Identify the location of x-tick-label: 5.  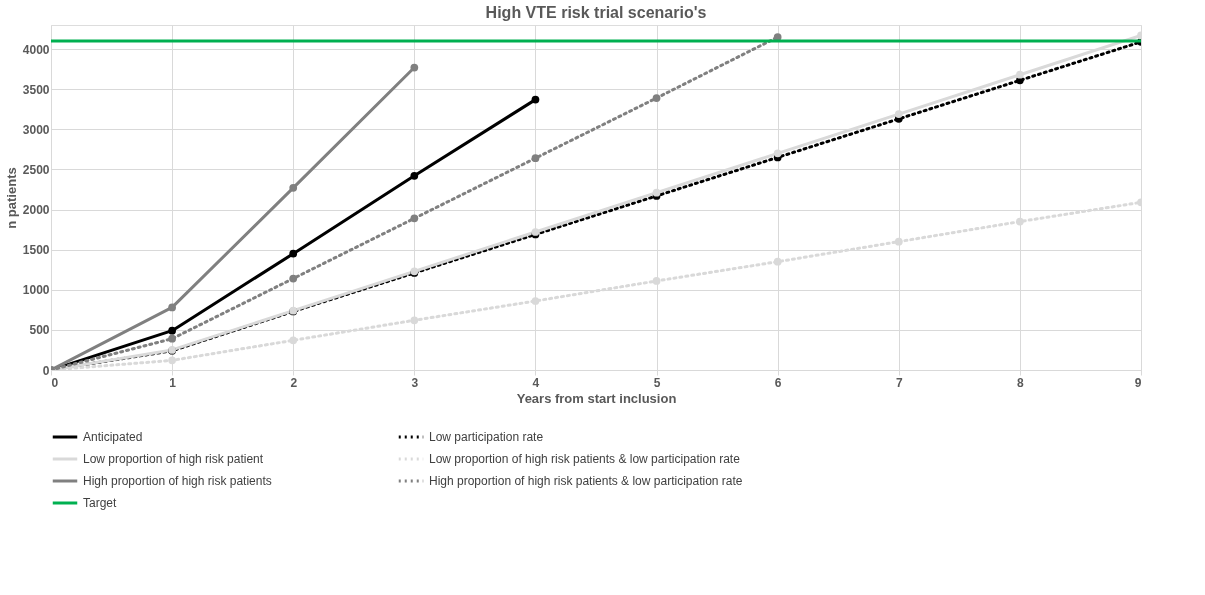
(657, 382).